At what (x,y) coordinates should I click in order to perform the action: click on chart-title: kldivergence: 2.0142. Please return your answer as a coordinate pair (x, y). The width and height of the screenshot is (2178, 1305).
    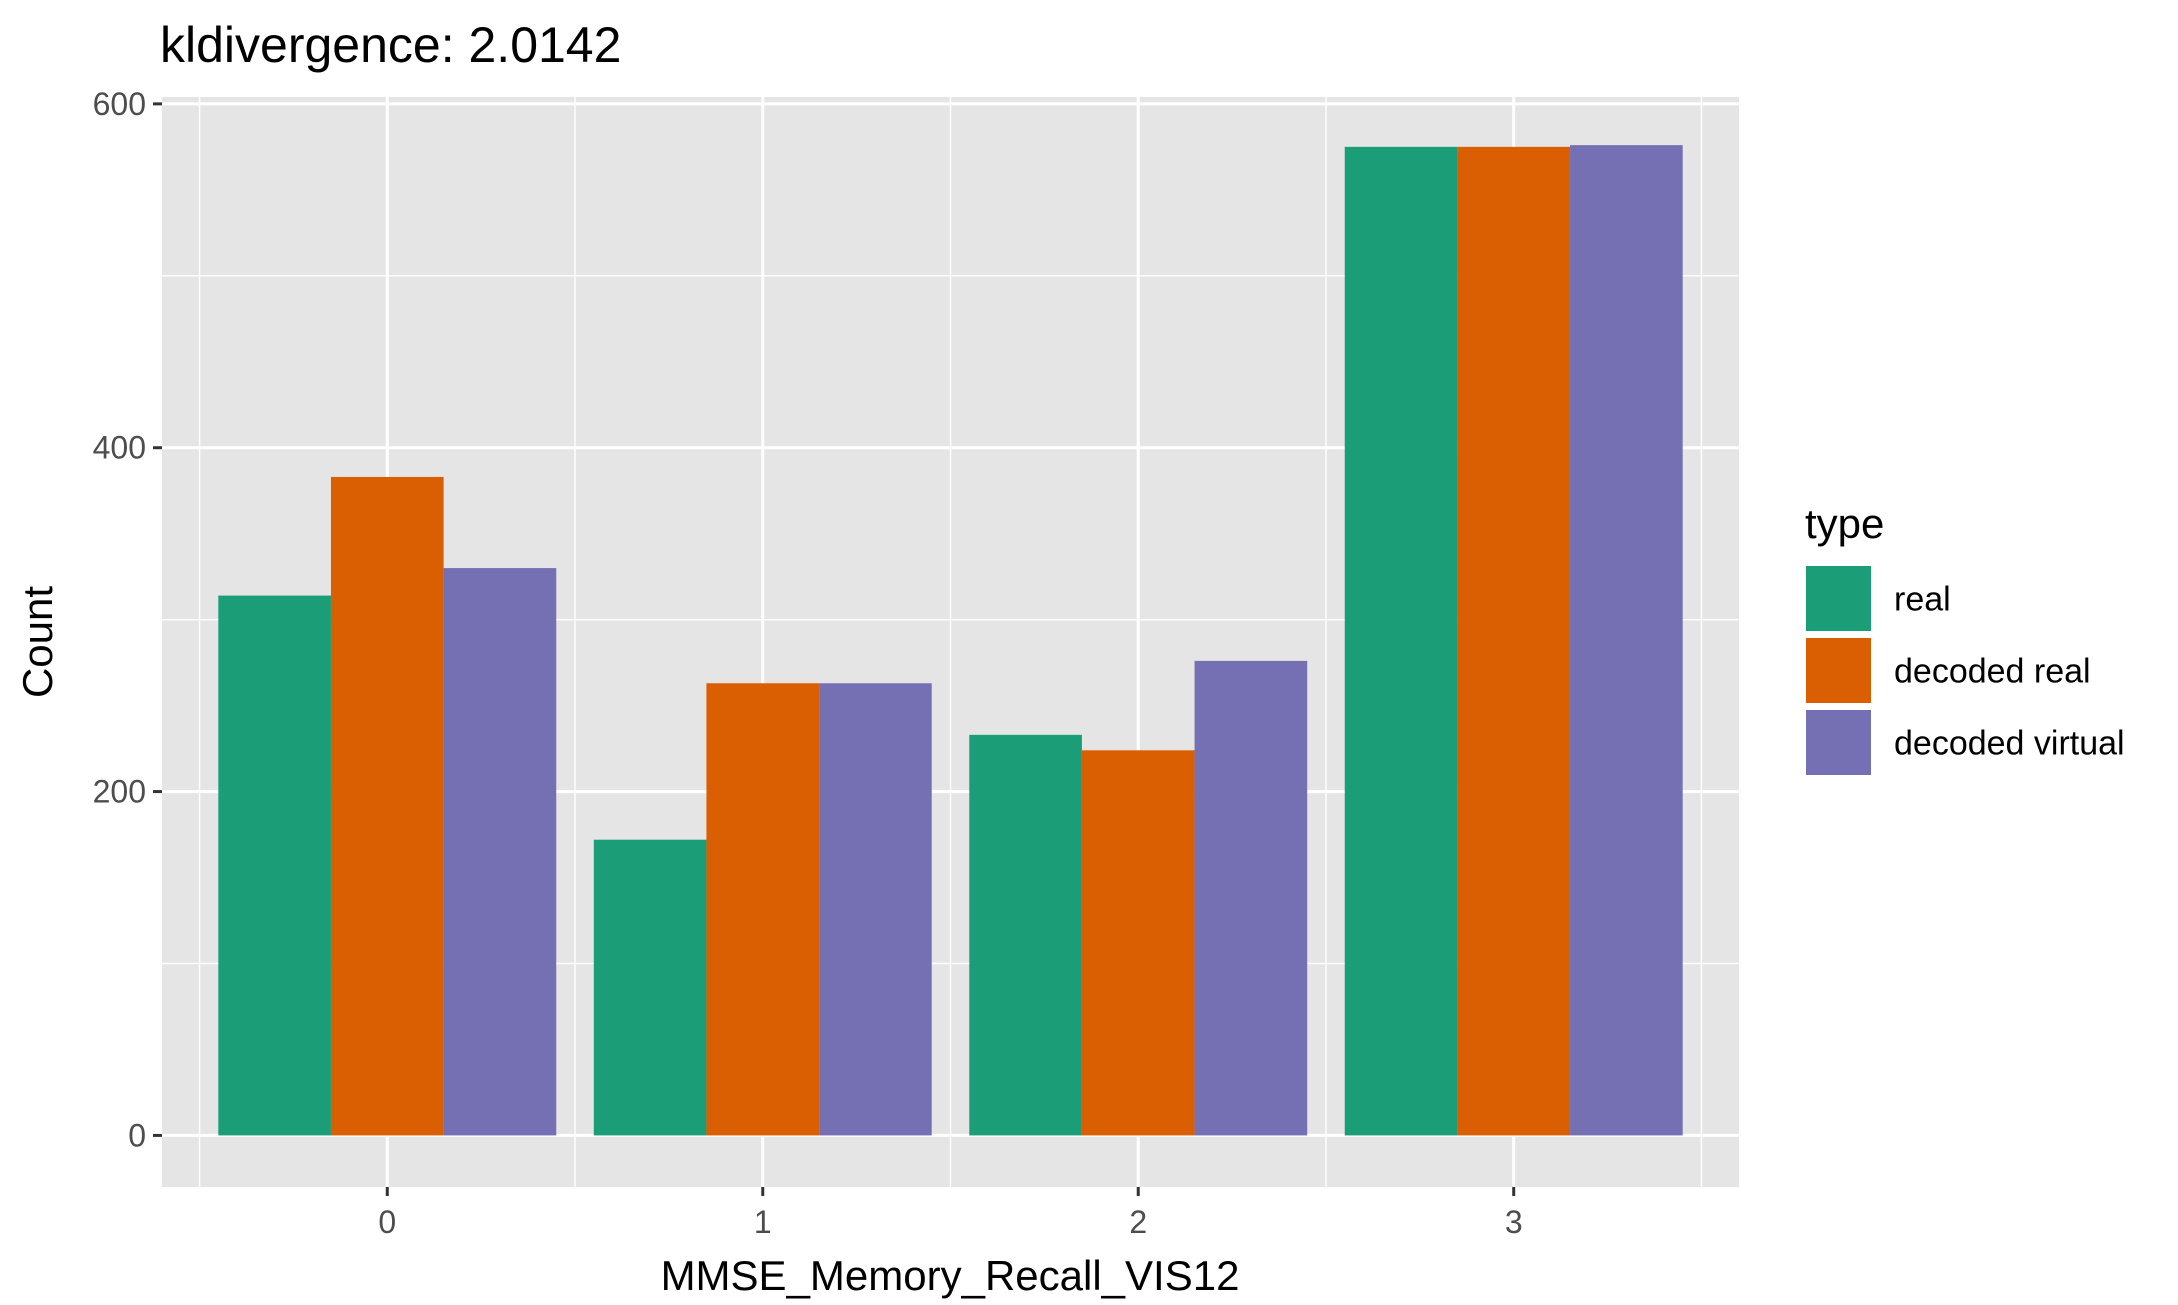
    Looking at the image, I should click on (390, 45).